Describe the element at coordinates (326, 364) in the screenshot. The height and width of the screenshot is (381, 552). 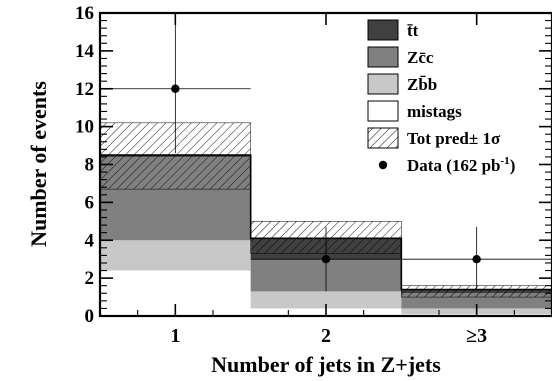
I see `x-axis-label: Number of jets in Z+jets` at that location.